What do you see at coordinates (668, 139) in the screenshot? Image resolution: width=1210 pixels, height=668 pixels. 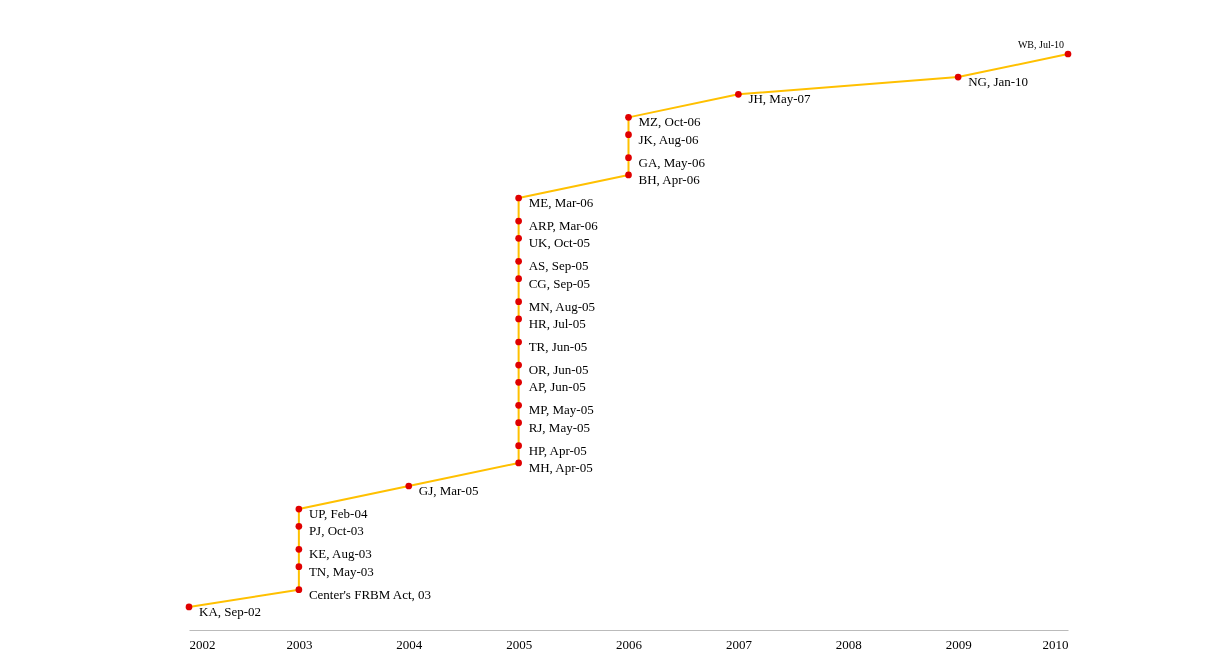 I see `annotation: JK, Aug-06` at bounding box center [668, 139].